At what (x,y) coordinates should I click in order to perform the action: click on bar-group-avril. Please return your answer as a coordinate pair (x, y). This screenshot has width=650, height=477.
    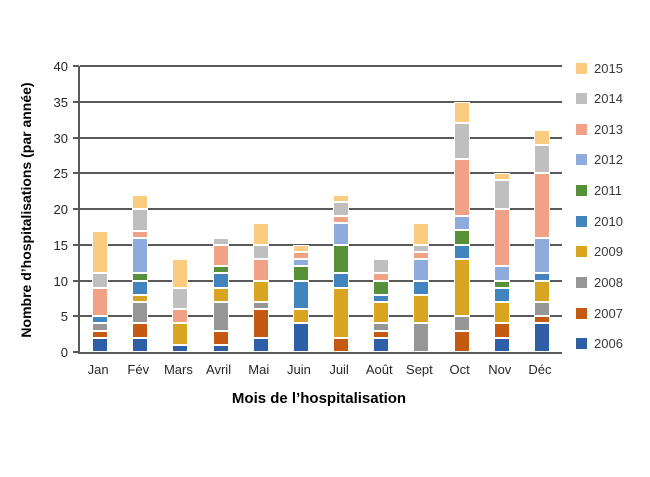
    Looking at the image, I should click on (220, 294).